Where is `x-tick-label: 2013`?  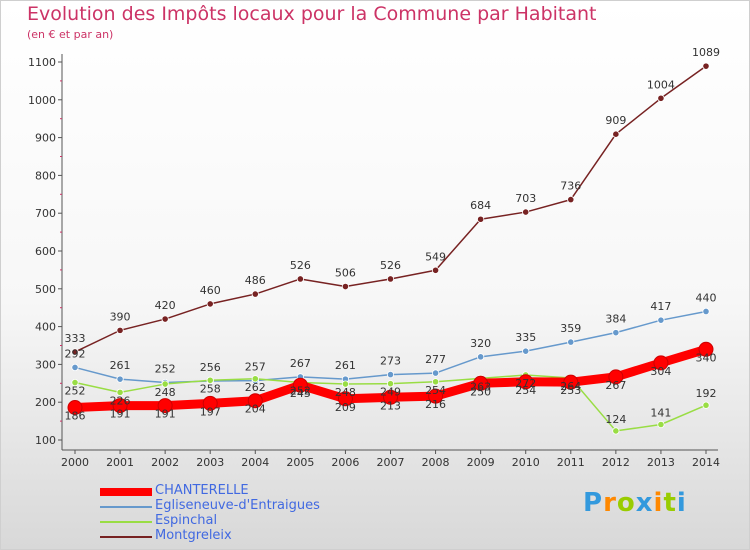 x-tick-label: 2013 is located at coordinates (661, 462).